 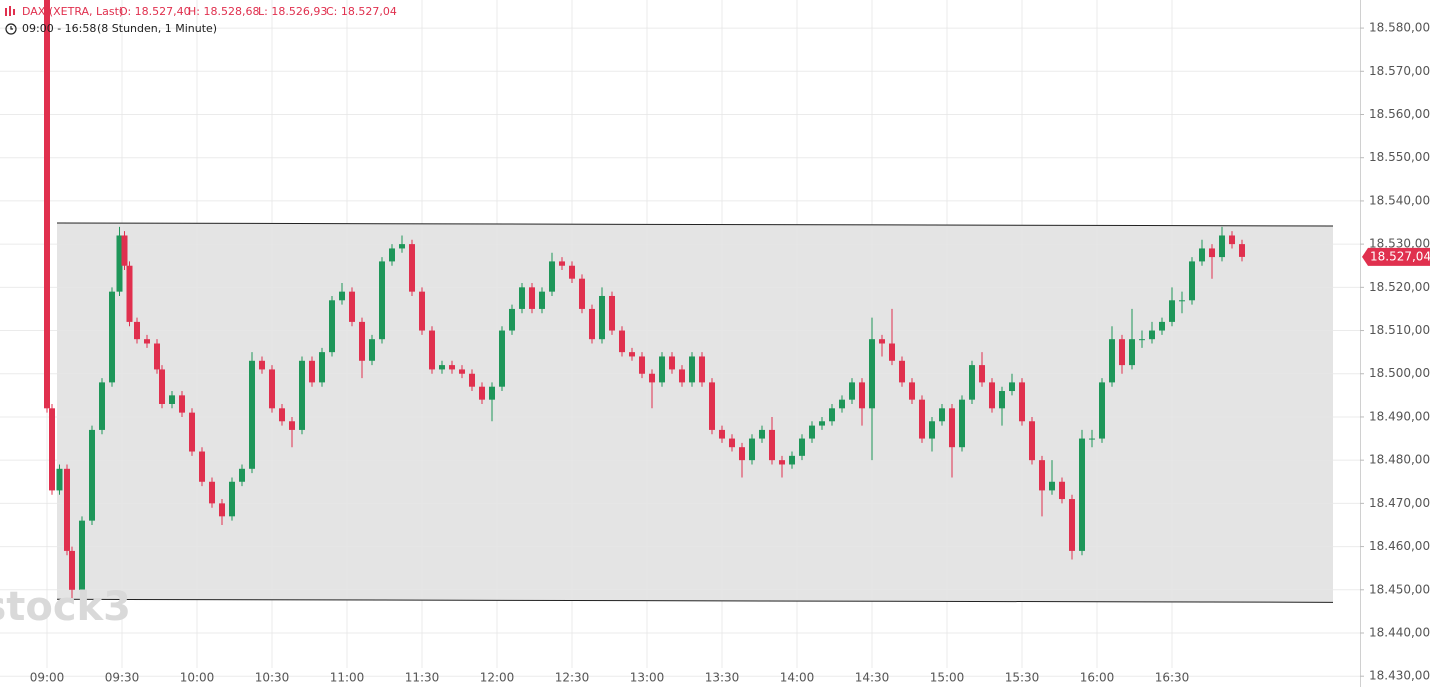 What do you see at coordinates (1399, 546) in the screenshot?
I see `y-tick-label: 18.460,00` at bounding box center [1399, 546].